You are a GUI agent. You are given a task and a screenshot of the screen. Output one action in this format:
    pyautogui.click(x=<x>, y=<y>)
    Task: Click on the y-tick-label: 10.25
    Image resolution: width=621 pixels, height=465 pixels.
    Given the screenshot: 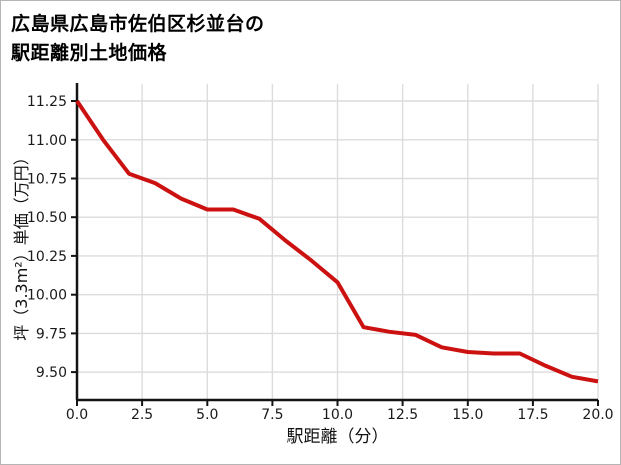 What is the action you would take?
    pyautogui.click(x=47, y=257)
    